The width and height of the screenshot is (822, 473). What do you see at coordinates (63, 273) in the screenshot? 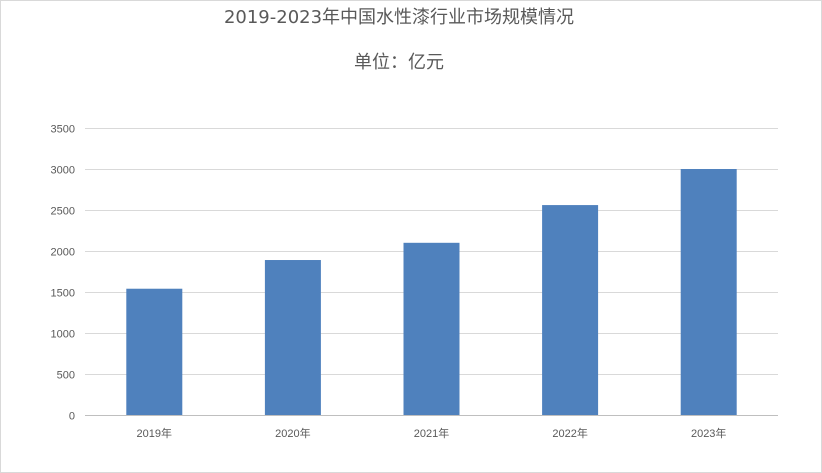
I see `y-axis-ticks: 0 500 1000 1500 2000 2500 3000 3500` at bounding box center [63, 273].